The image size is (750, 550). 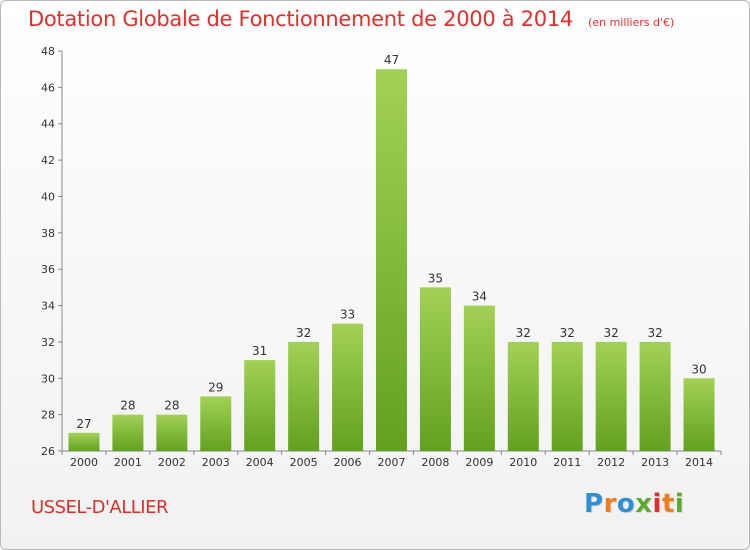 What do you see at coordinates (84, 462) in the screenshot?
I see `x-tick-label: 2000` at bounding box center [84, 462].